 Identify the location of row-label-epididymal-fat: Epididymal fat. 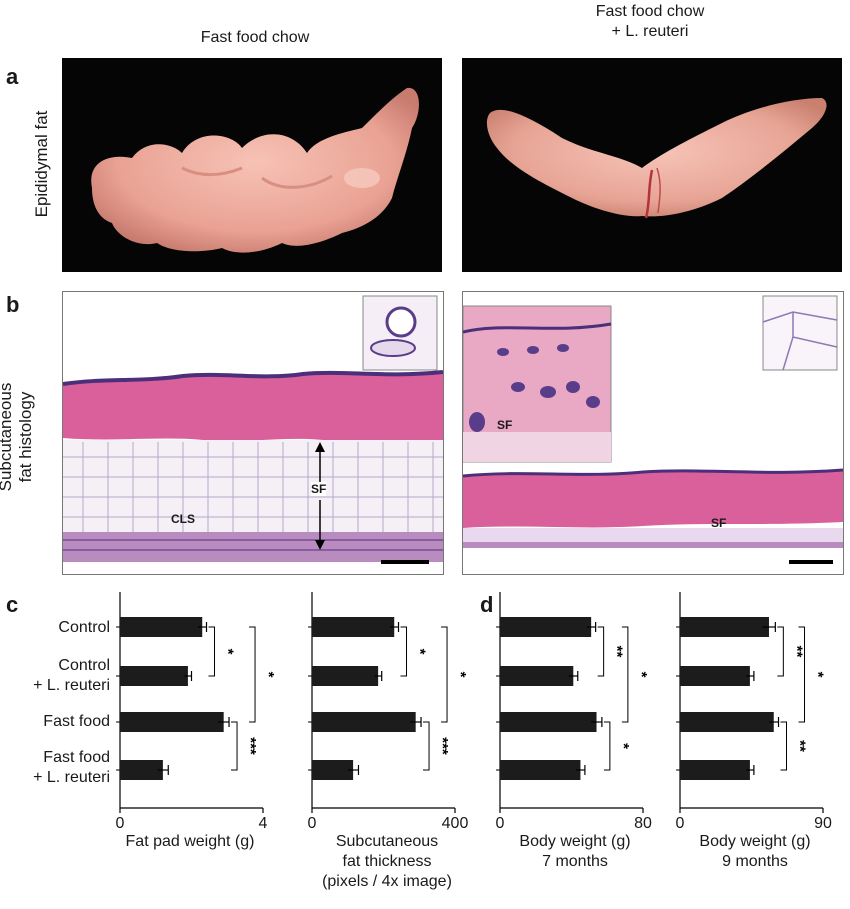
(41, 164).